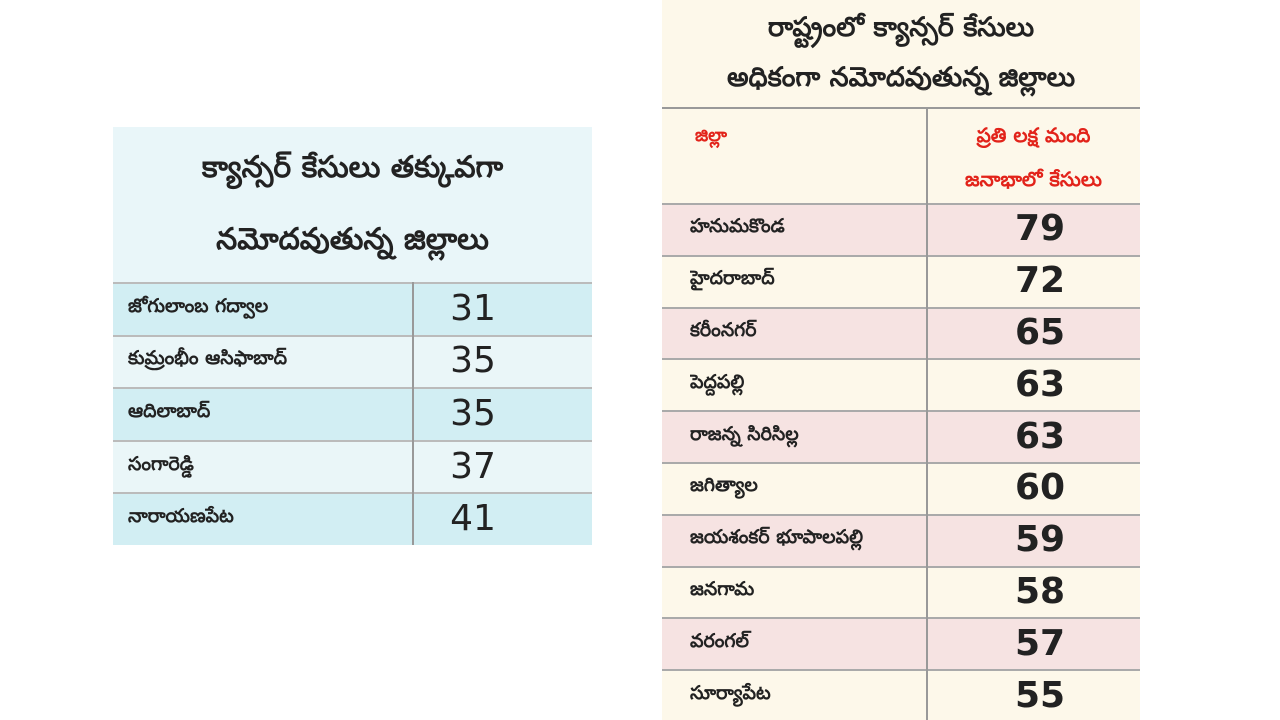 This screenshot has width=1280, height=720. Describe the element at coordinates (161, 463) in the screenshot. I see `district-name: సంగారెడ్డి` at that location.